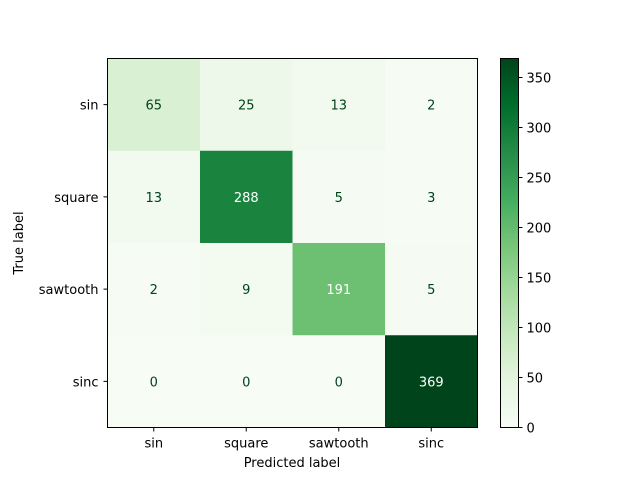 The width and height of the screenshot is (640, 480). Describe the element at coordinates (292, 463) in the screenshot. I see `x-axis-label: Predicted label` at that location.